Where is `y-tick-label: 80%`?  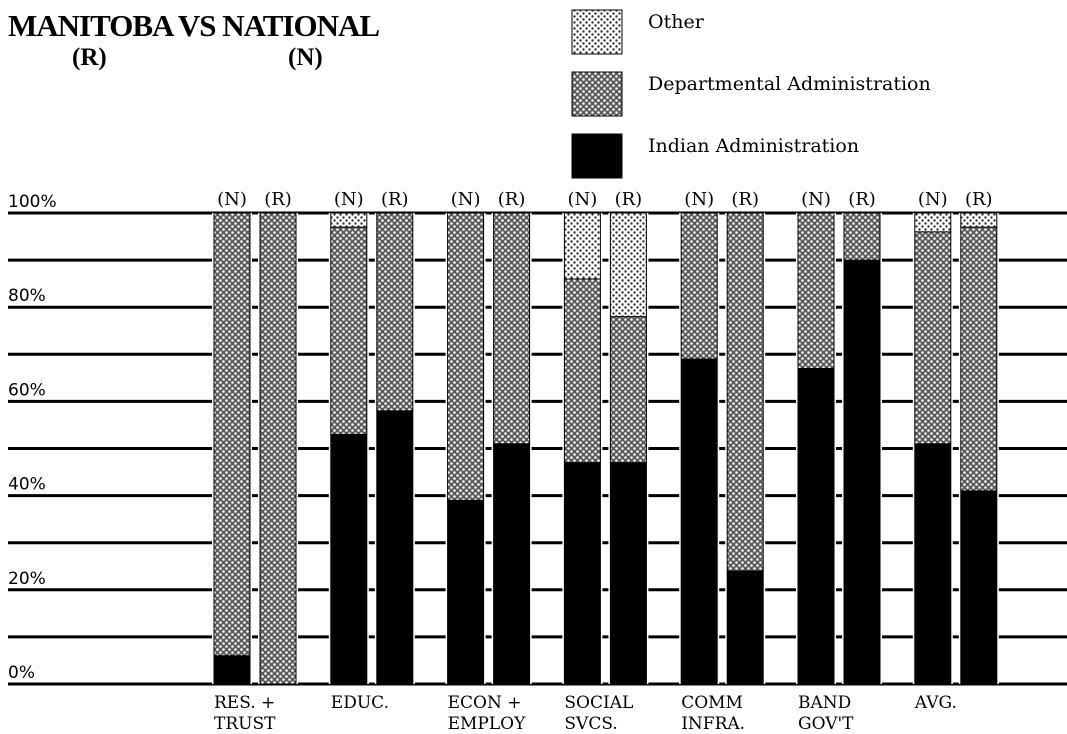
y-tick-label: 80% is located at coordinates (27, 296).